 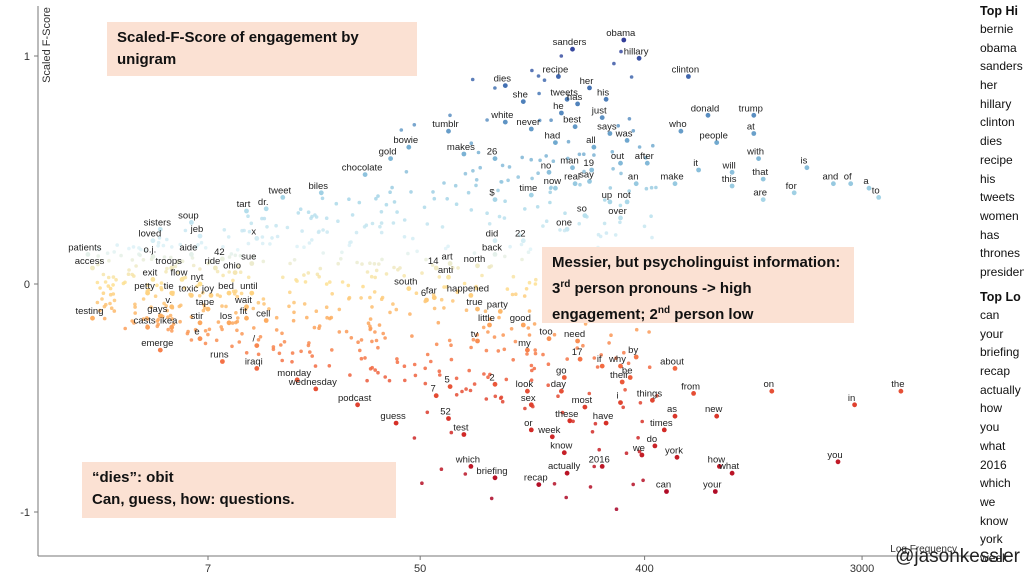 What do you see at coordinates (728, 466) in the screenshot?
I see `data-point-label: what` at bounding box center [728, 466].